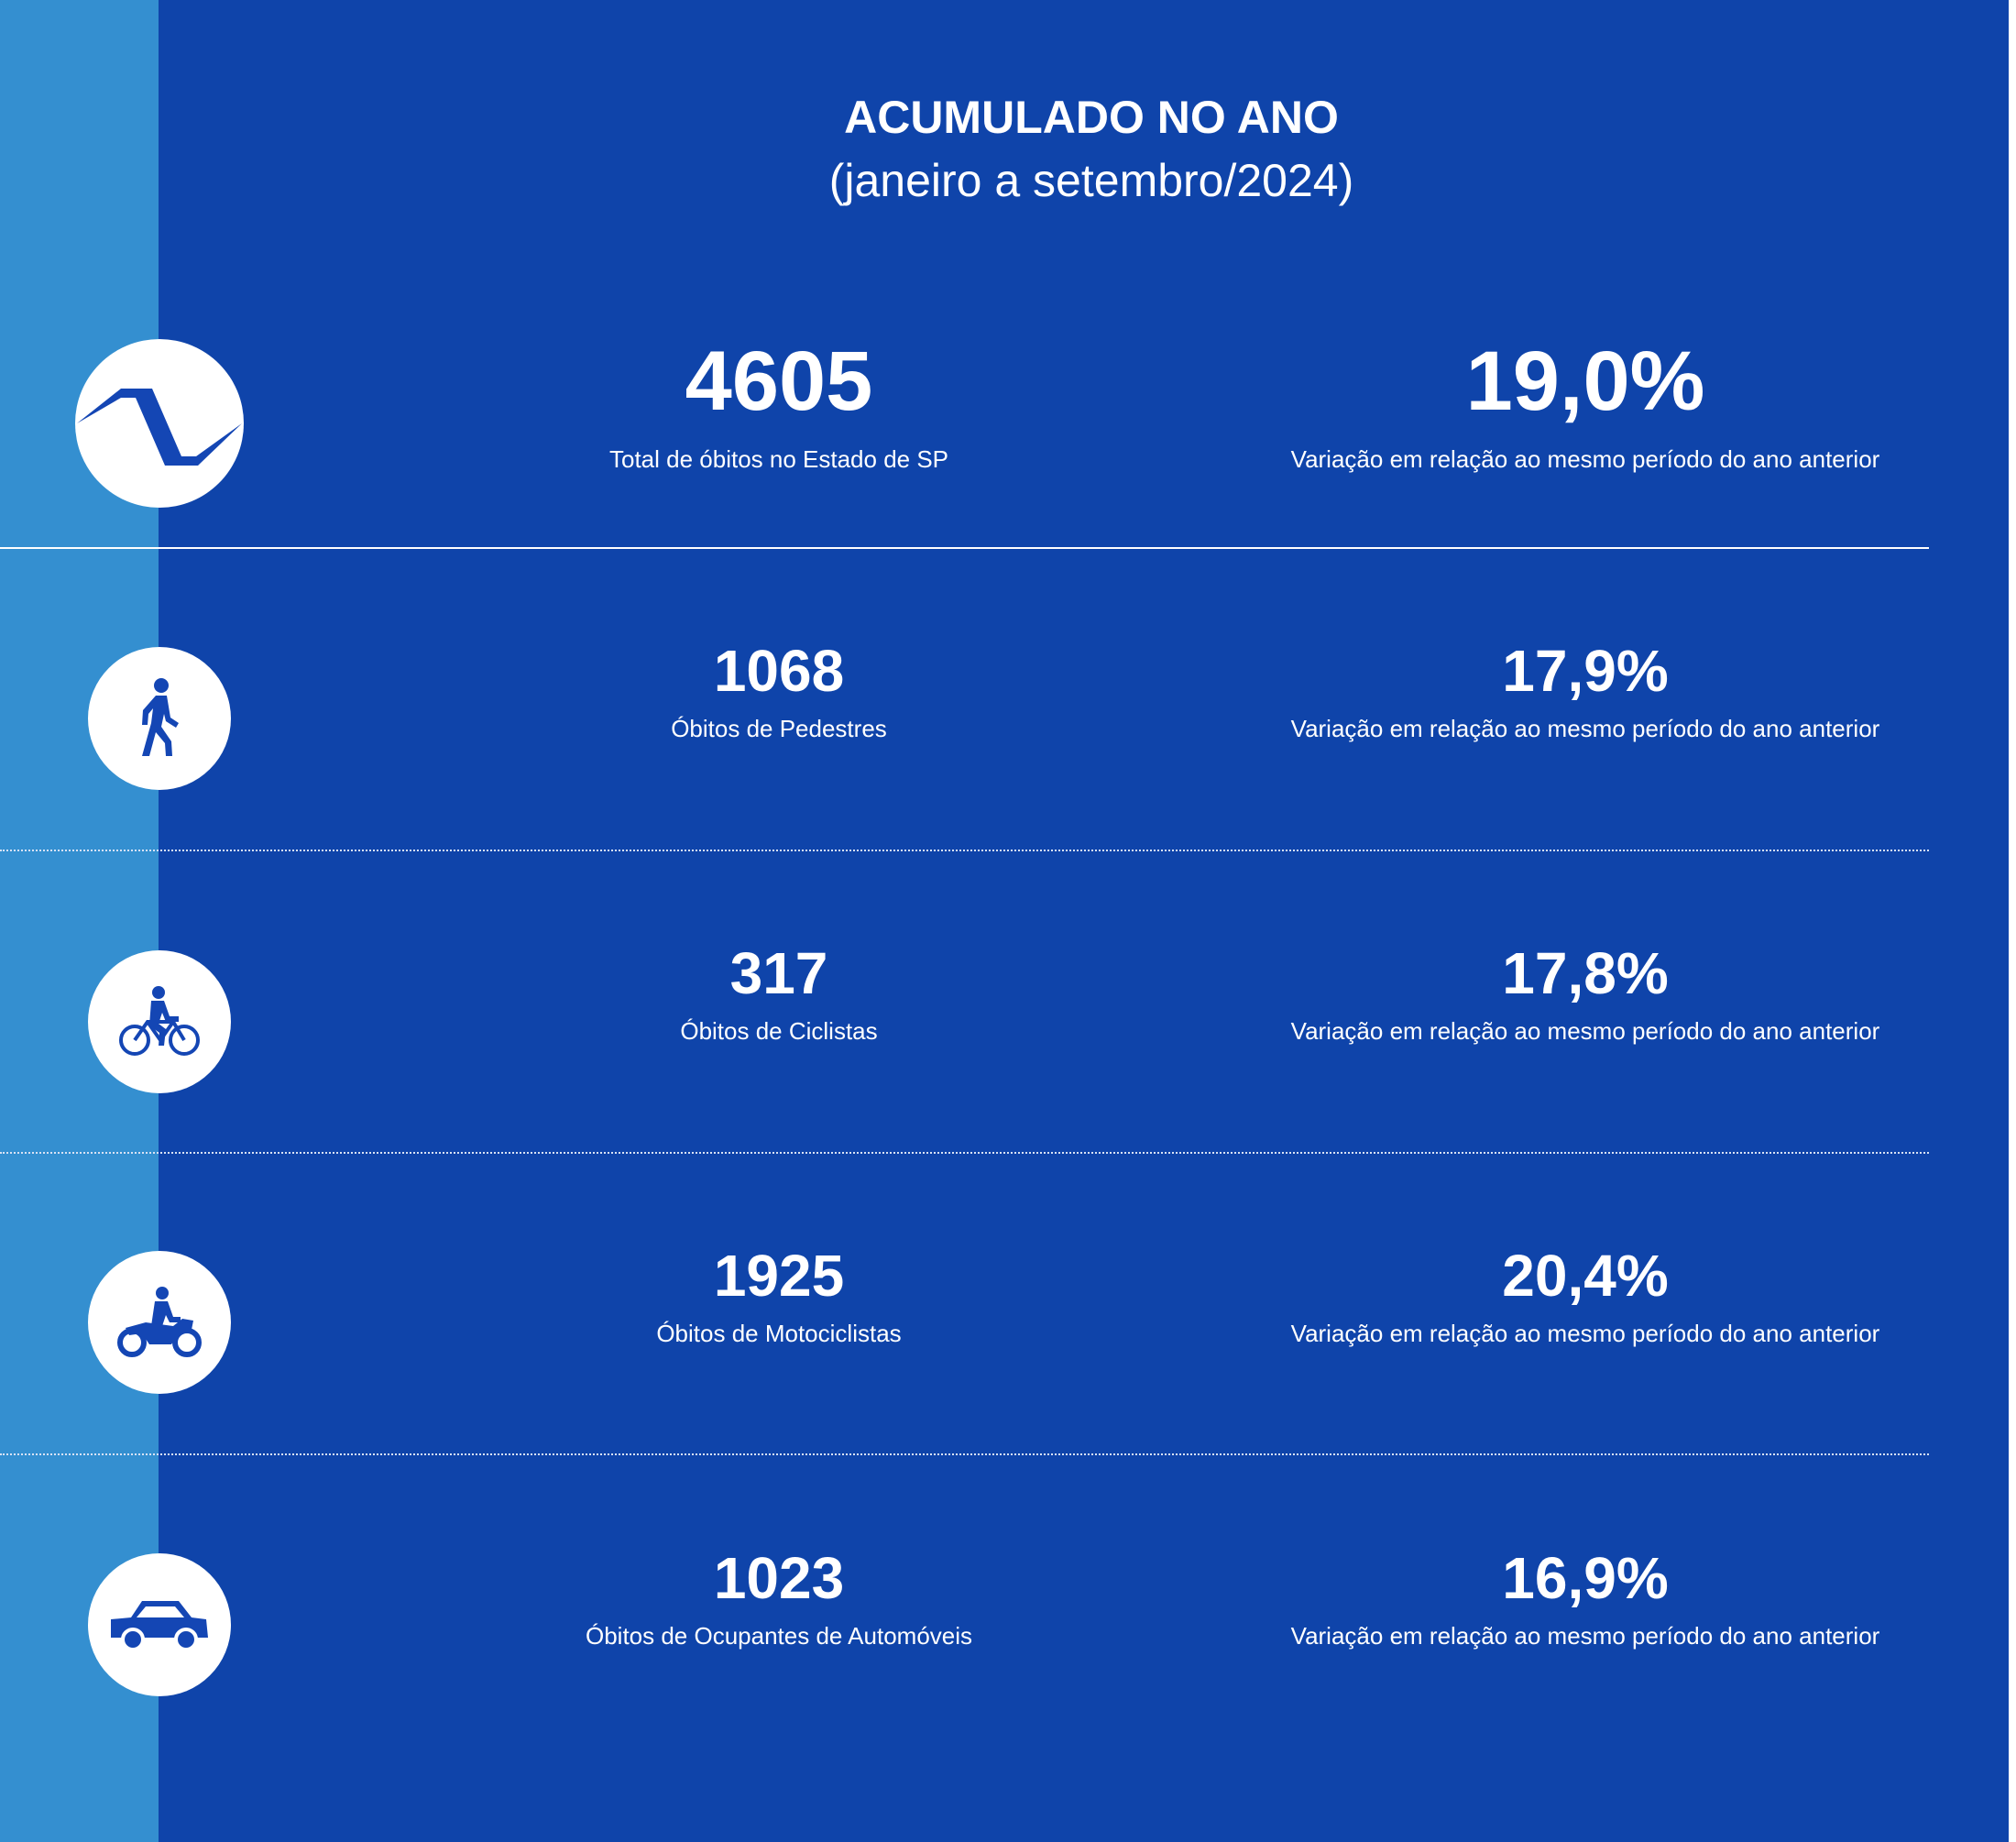 Image resolution: width=2016 pixels, height=1842 pixels. I want to click on variation-value: 20,4%, so click(1585, 1276).